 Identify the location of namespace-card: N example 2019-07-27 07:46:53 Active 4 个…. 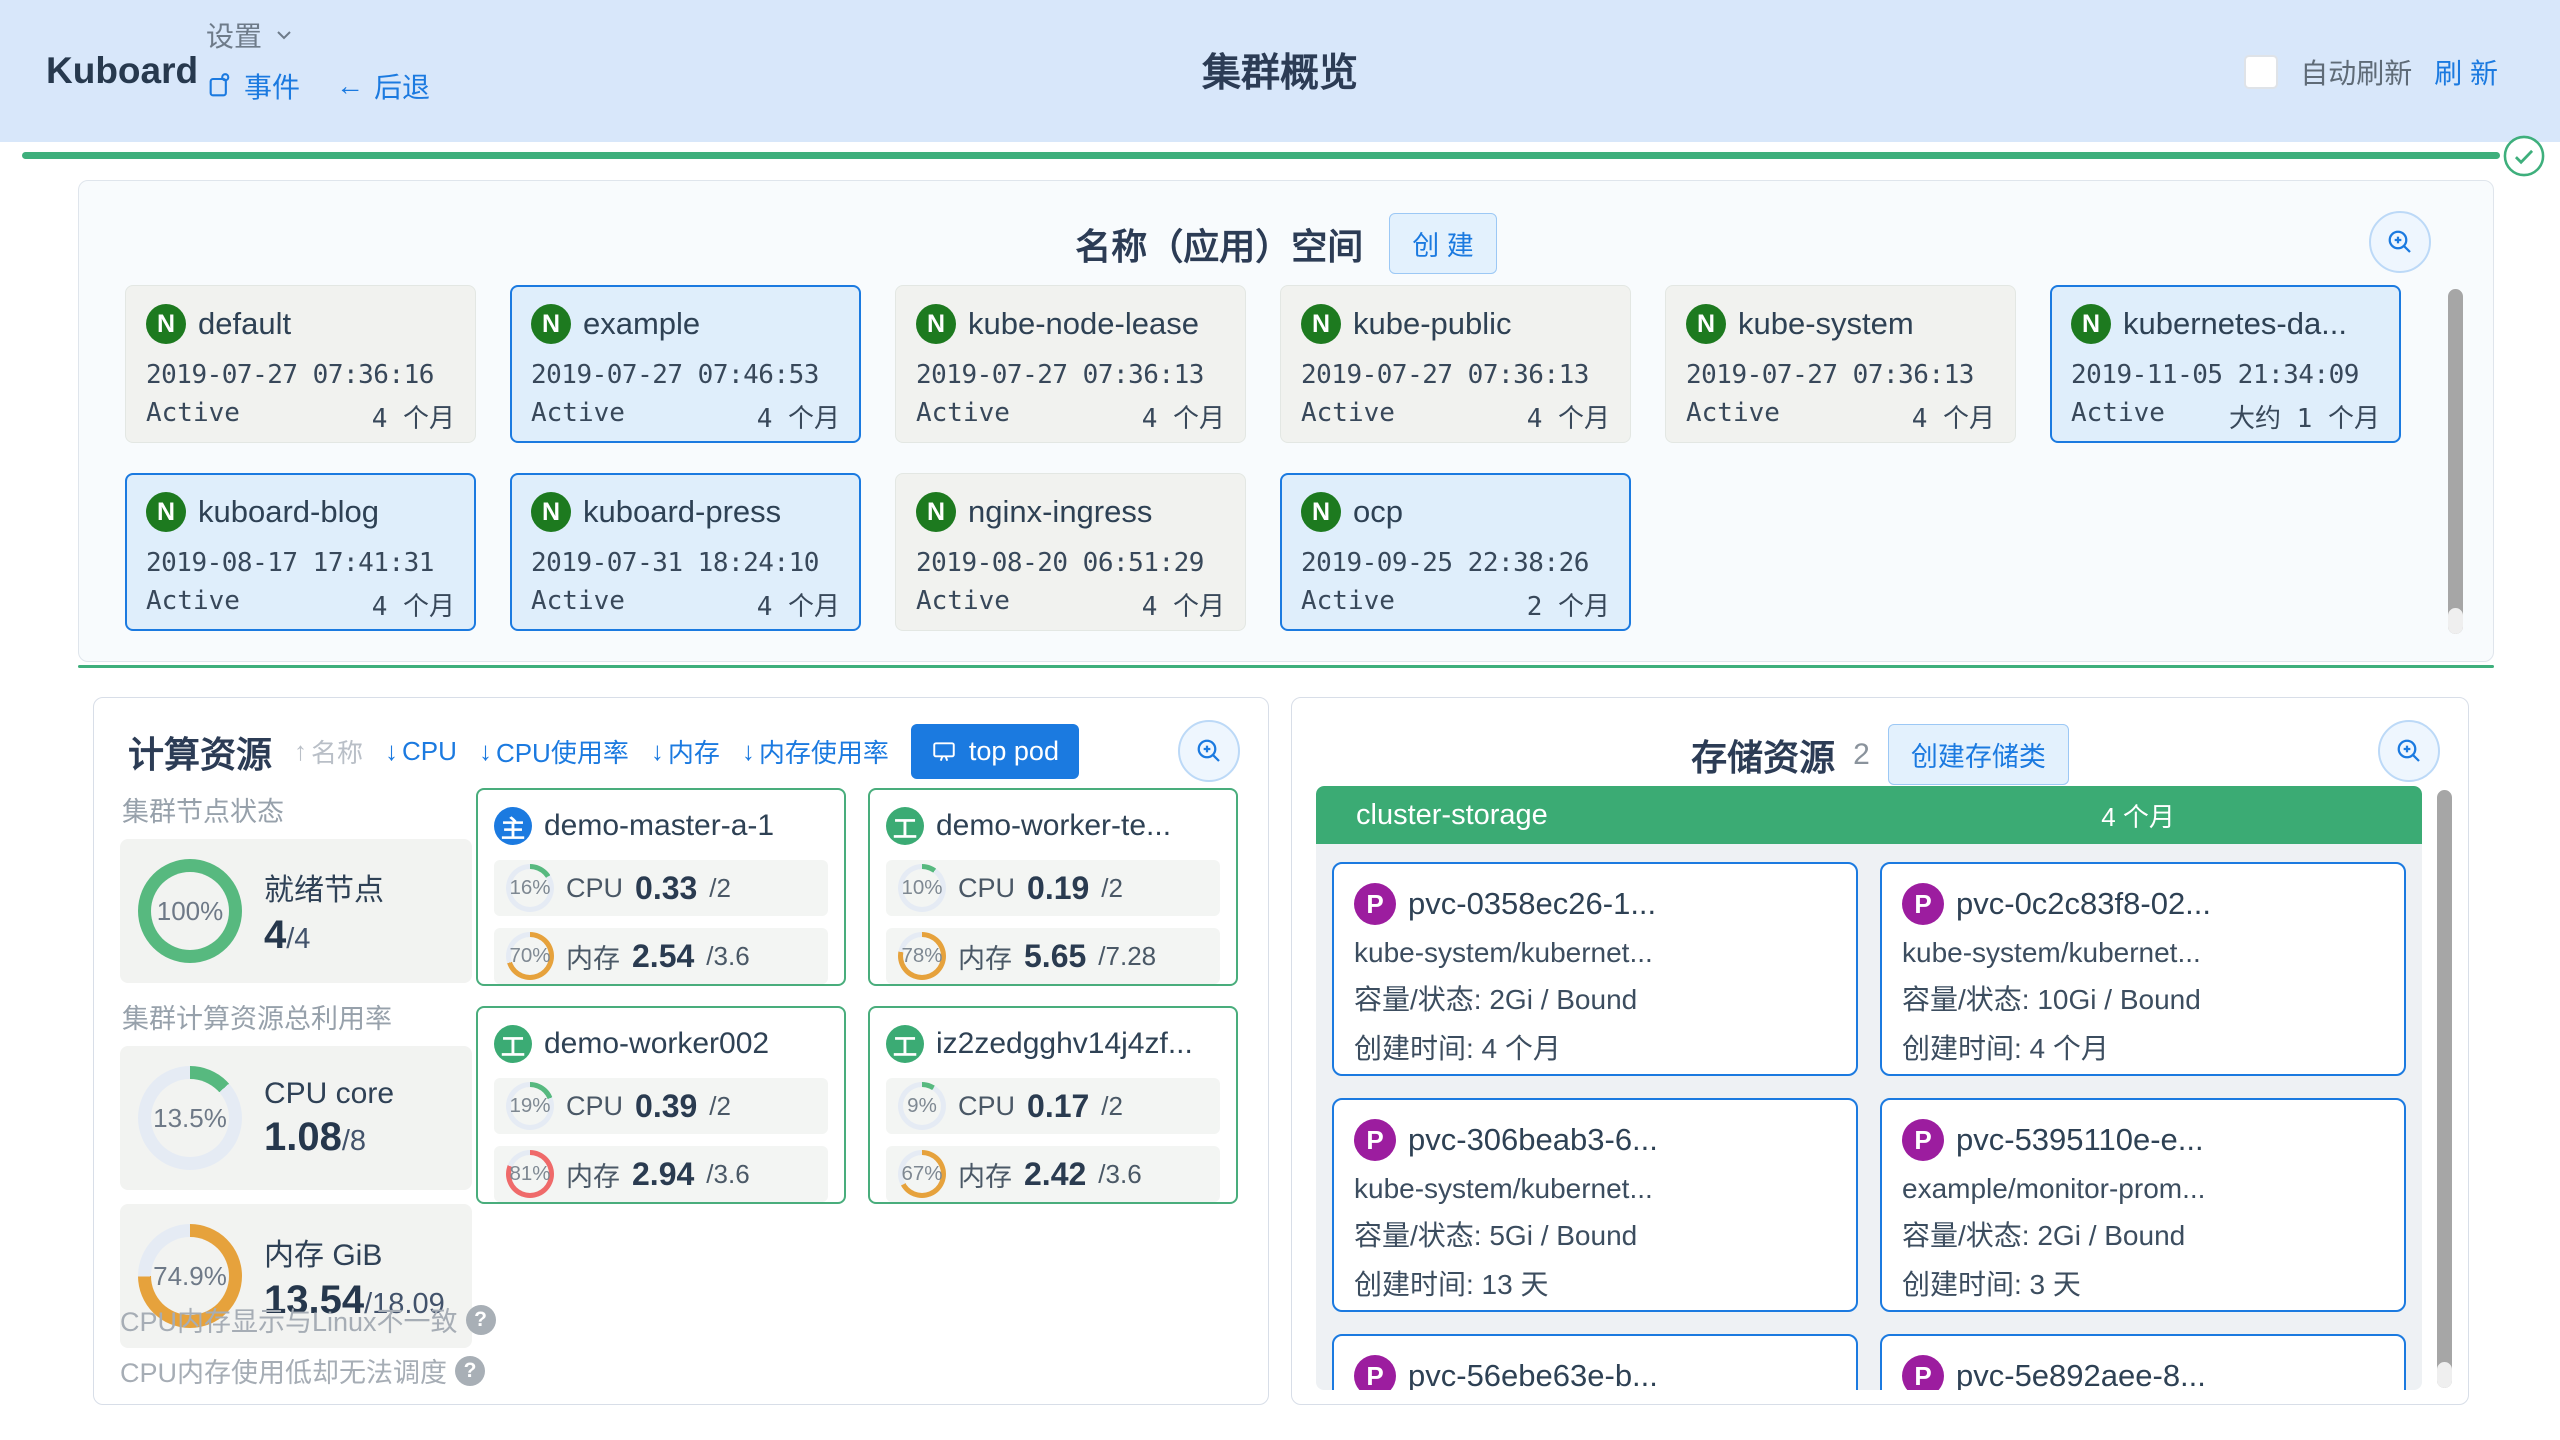
(685, 364).